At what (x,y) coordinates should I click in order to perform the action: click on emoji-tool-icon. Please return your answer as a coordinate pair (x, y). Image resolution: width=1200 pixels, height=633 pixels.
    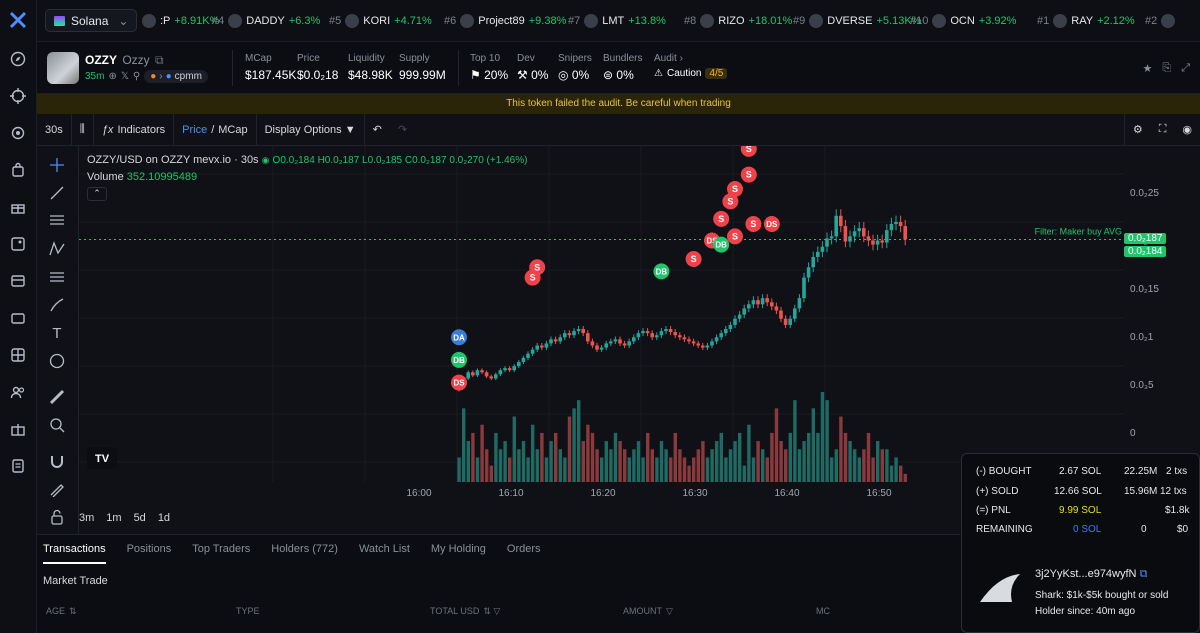
    Looking at the image, I should click on (57, 361).